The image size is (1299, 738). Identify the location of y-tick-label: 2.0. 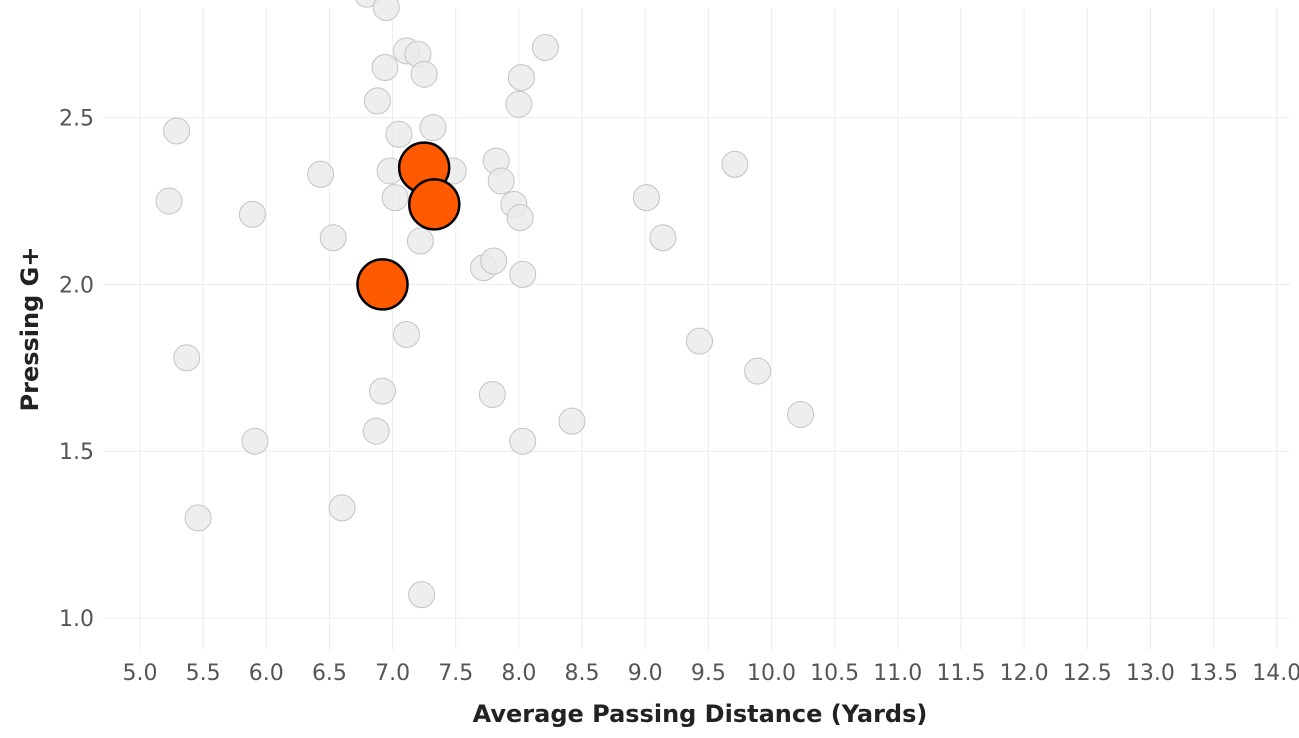
(76, 285).